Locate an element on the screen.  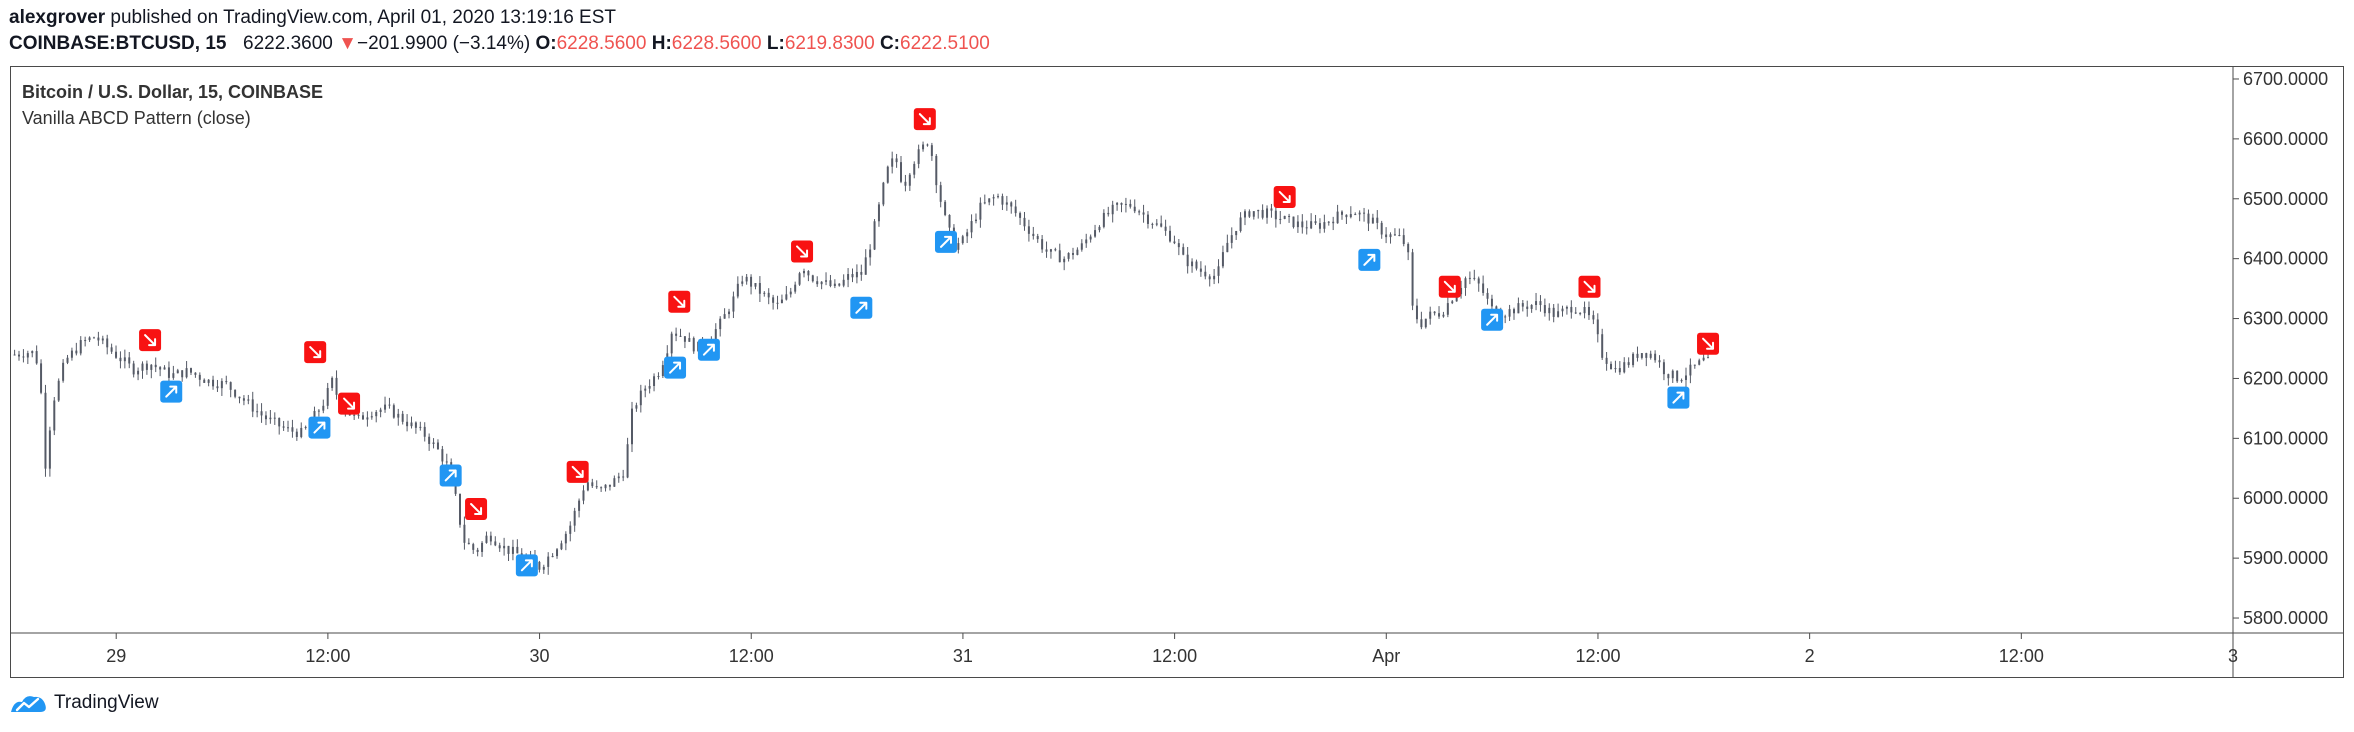
footer-brand: TradingView is located at coordinates (84, 703).